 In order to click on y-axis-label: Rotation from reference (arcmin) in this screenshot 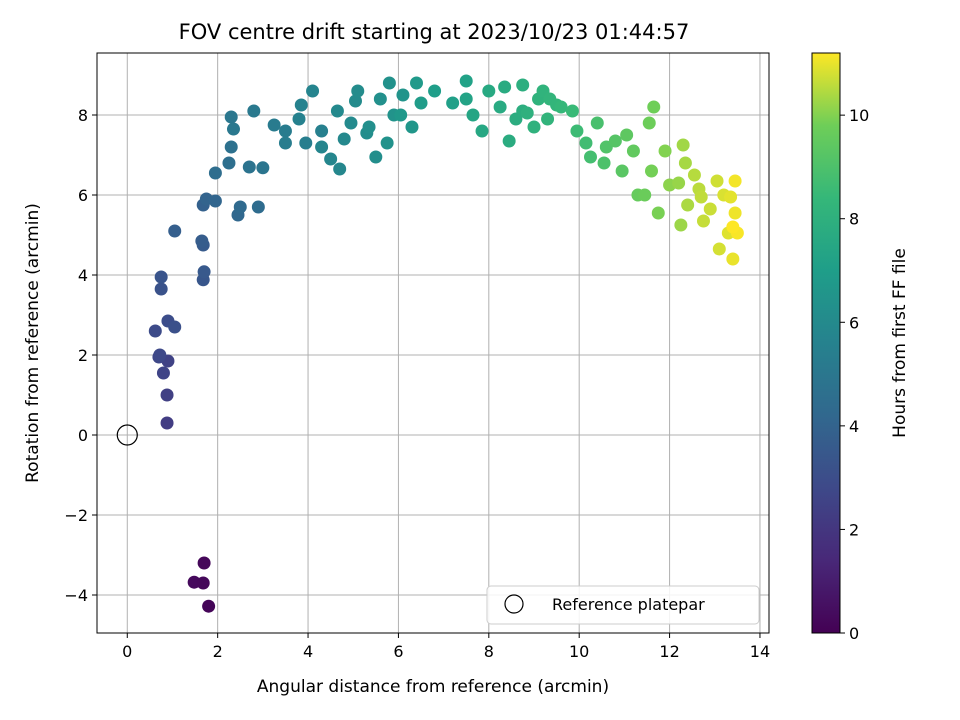, I will do `click(33, 343)`.